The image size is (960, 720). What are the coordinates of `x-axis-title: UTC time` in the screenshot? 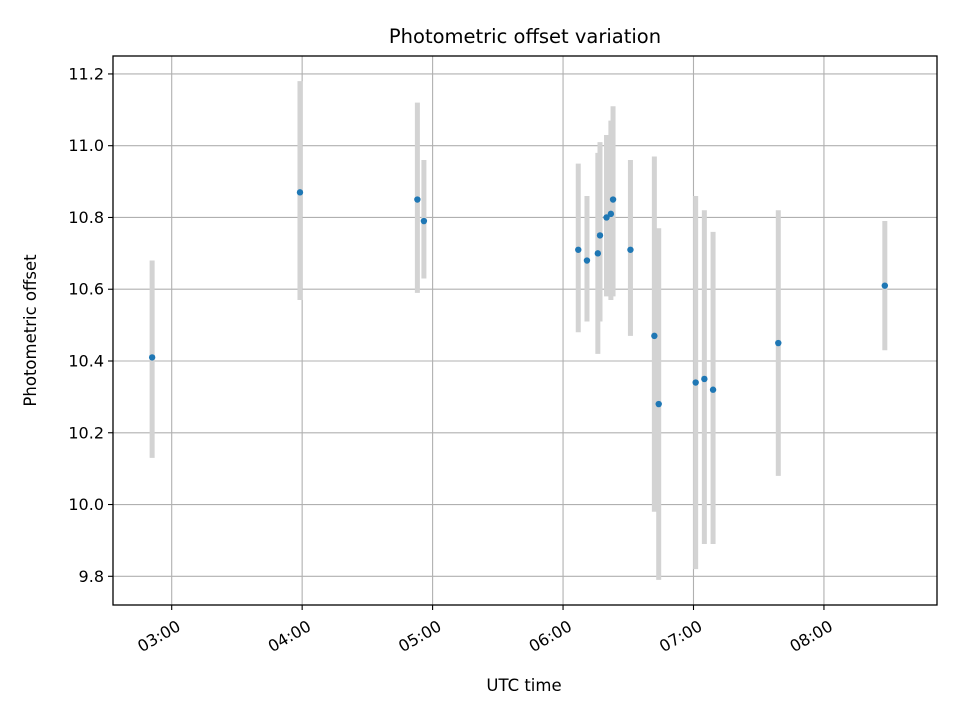 It's located at (523, 685).